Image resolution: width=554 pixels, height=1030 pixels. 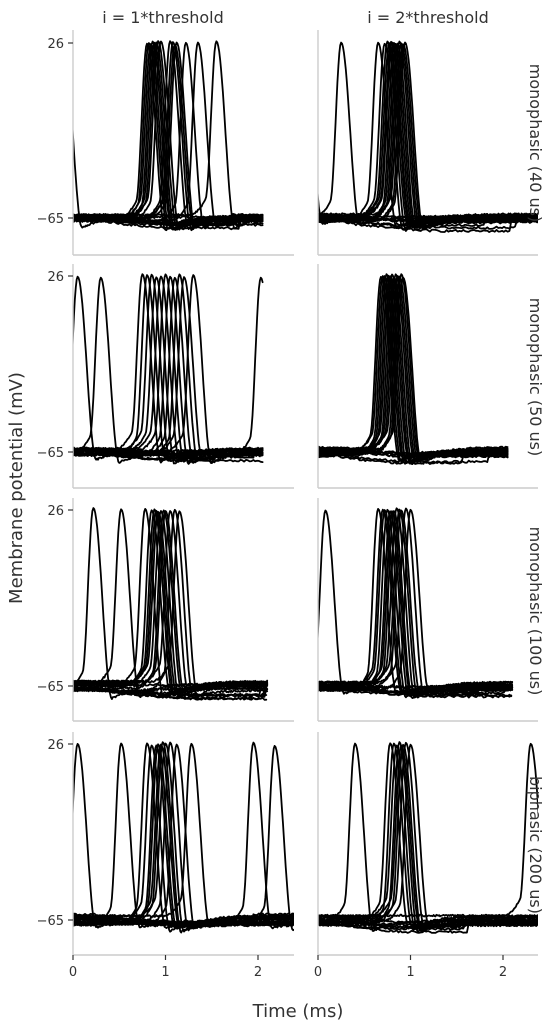 What do you see at coordinates (535, 845) in the screenshot?
I see `row-title: biphasic (200 us)` at bounding box center [535, 845].